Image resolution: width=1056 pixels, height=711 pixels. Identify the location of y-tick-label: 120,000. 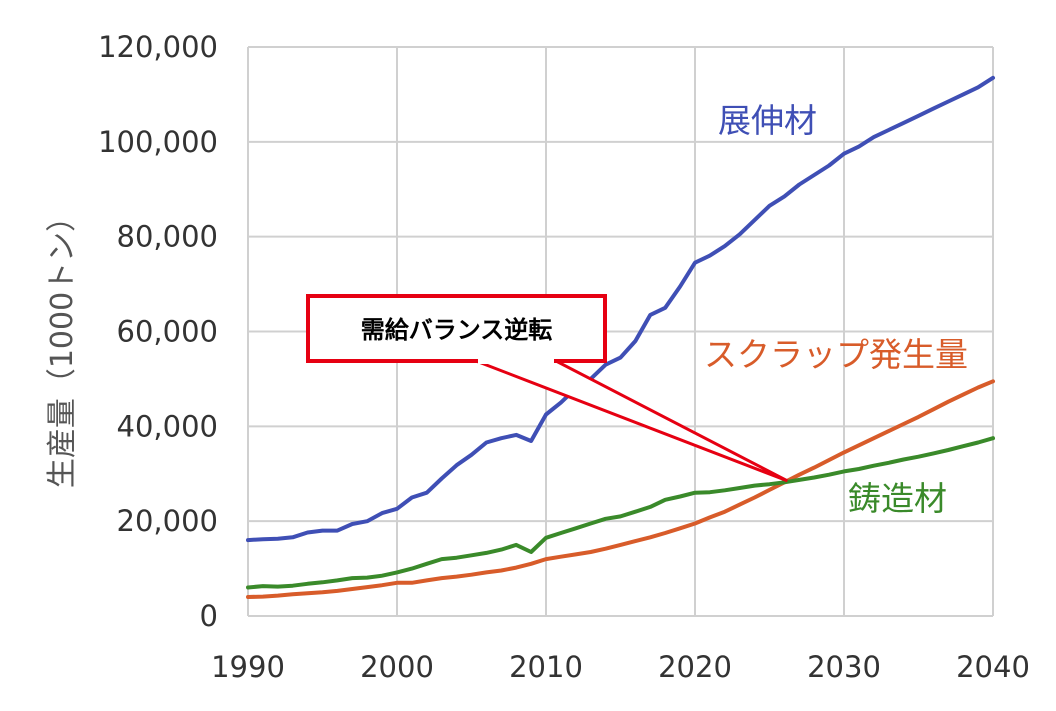
(158, 47).